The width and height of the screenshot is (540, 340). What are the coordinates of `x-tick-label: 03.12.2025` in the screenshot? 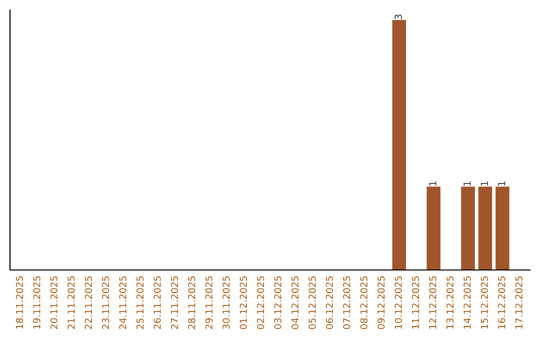 It's located at (278, 303).